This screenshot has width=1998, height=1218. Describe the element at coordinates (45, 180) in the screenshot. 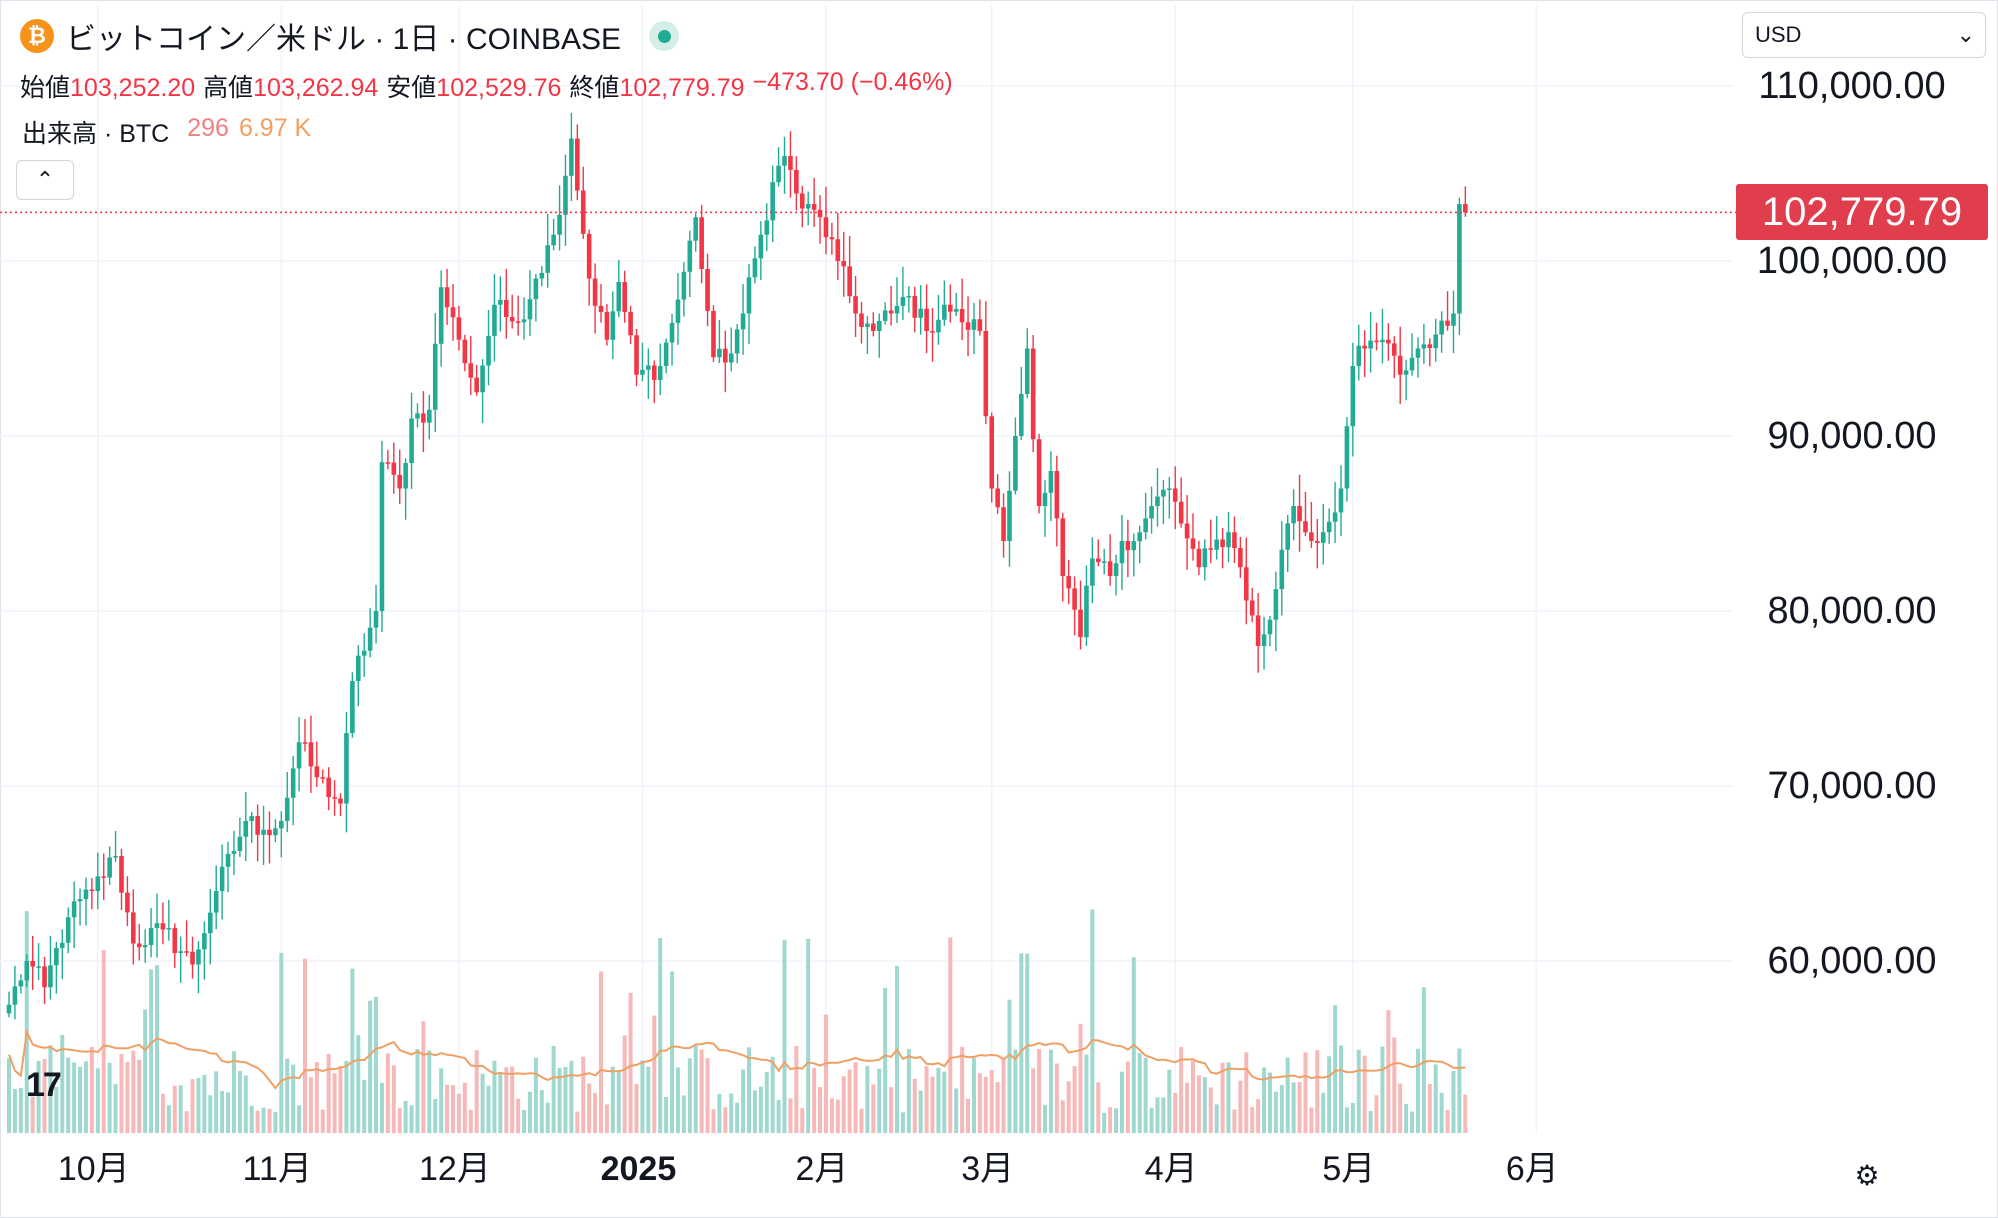

I see `collapse-legend-button: ⌃` at that location.